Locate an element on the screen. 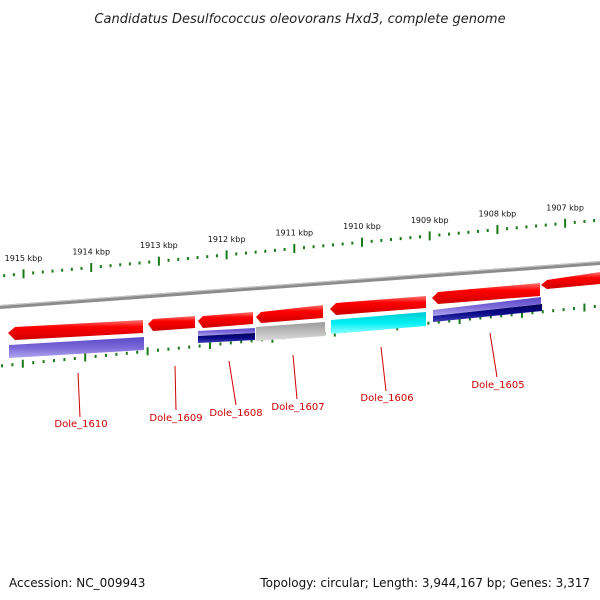 The height and width of the screenshot is (600, 600). gene-label-dole-1607: Dole_1607 is located at coordinates (297, 407).